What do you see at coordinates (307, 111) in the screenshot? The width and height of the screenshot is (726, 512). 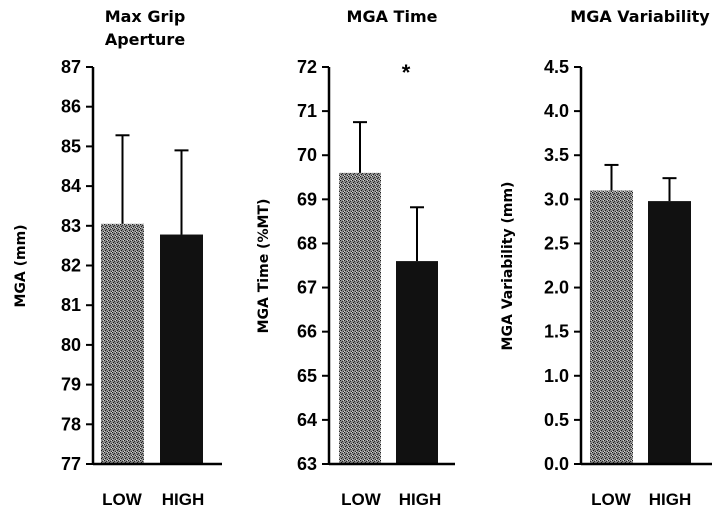 I see `y-tick-label: 71` at bounding box center [307, 111].